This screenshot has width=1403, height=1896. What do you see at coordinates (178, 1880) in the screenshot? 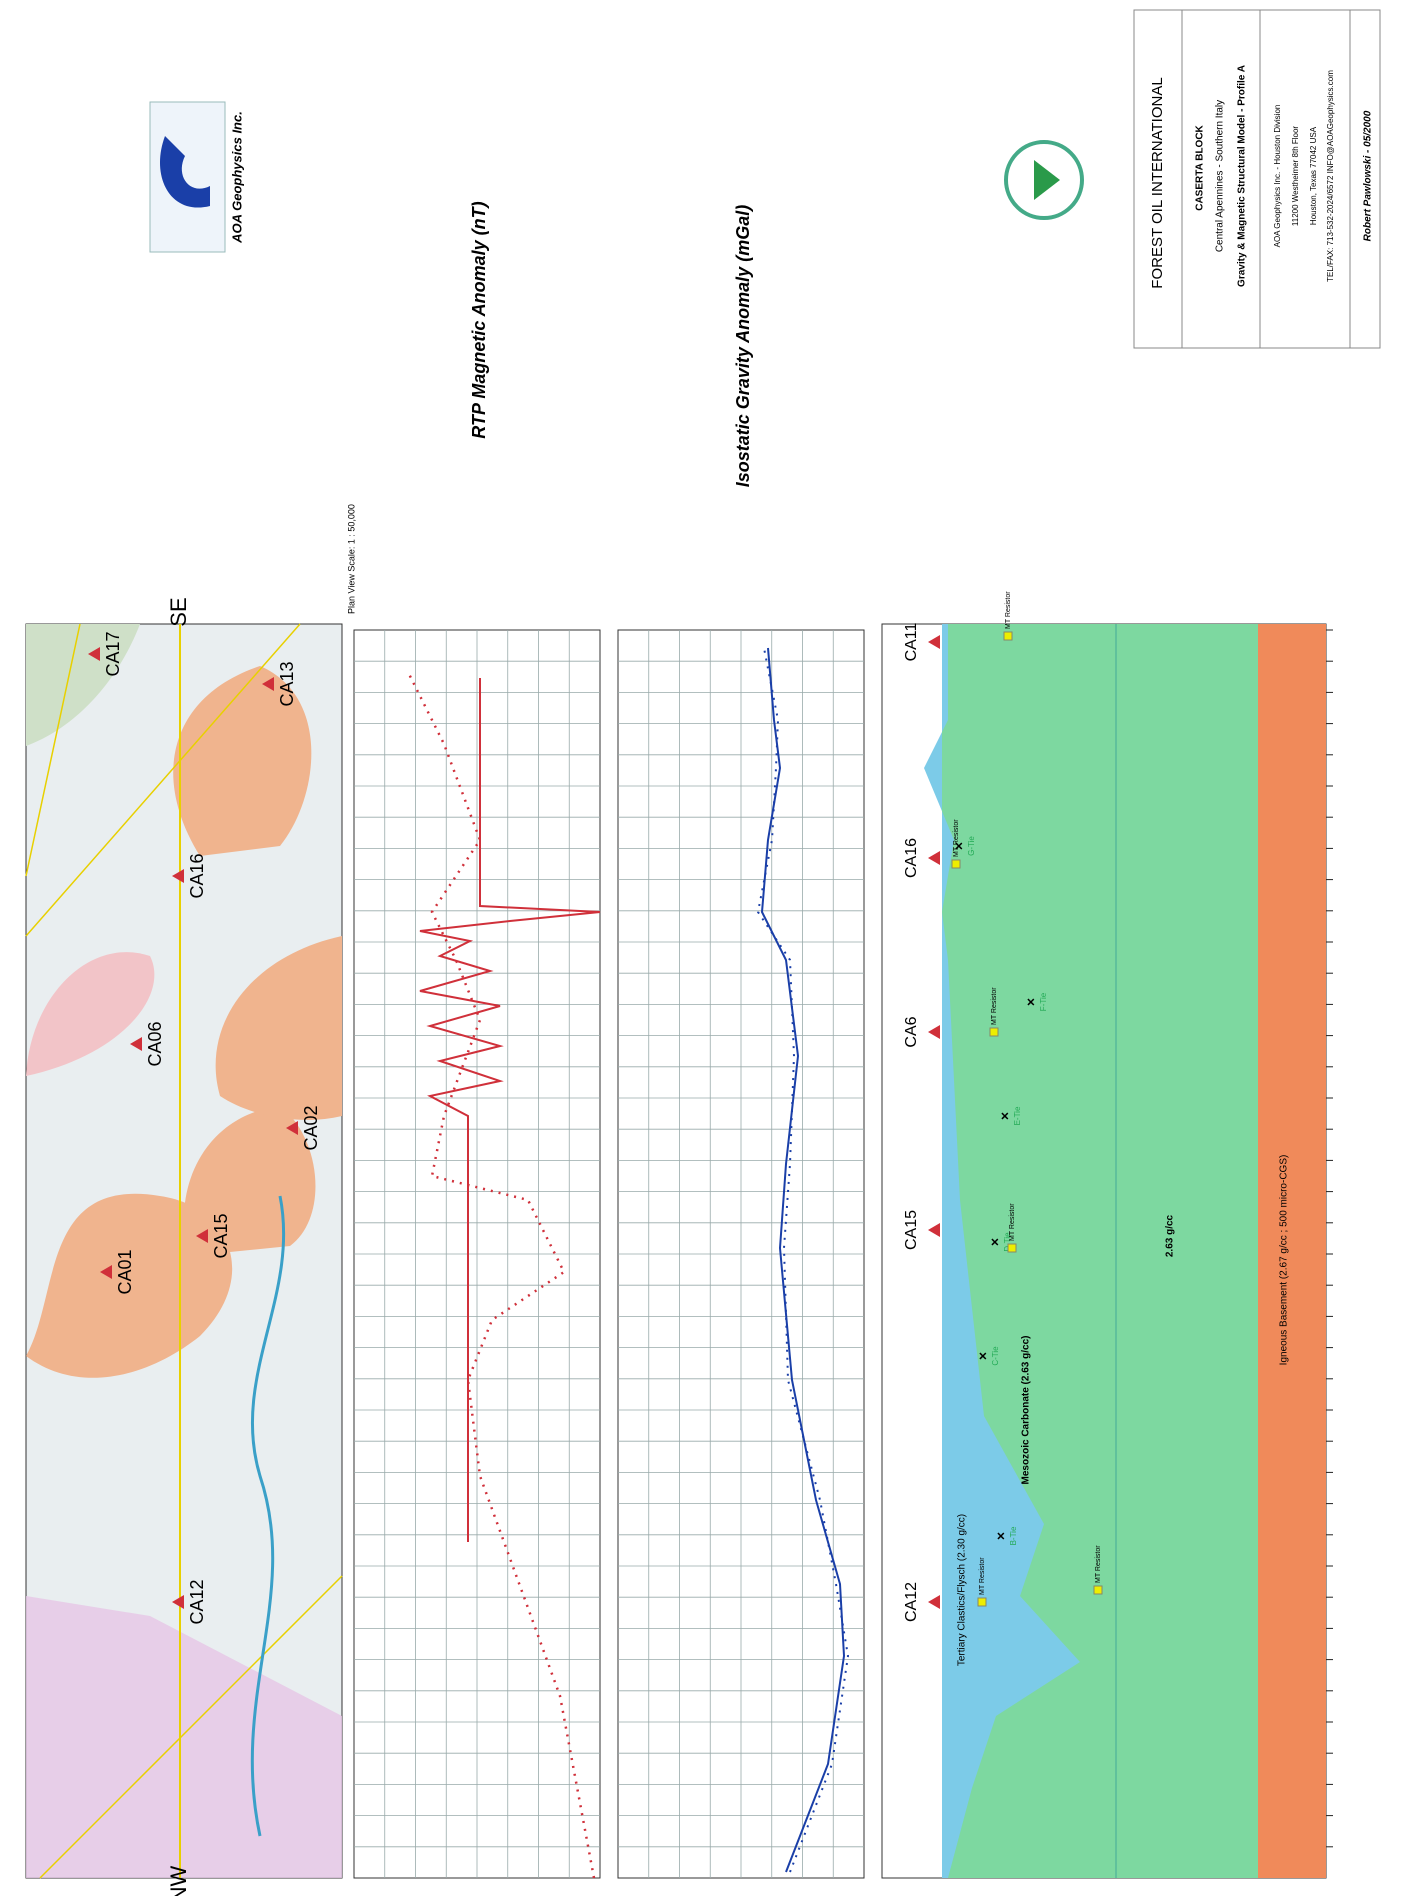
I see `nw-label: NW` at bounding box center [178, 1880].